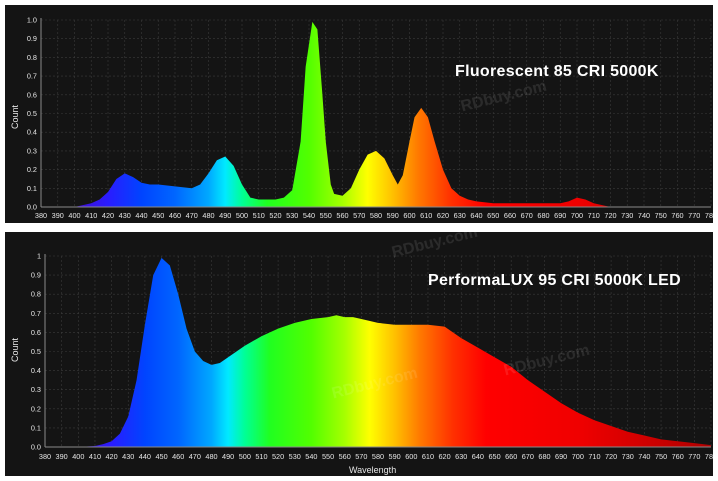 This screenshot has width=718, height=481. What do you see at coordinates (32, 114) in the screenshot?
I see `y-tick-labels: 0.0 0.1 0.2 0.3 0.4 0.5 0.6 0.7 0.8 0.9 1.0` at bounding box center [32, 114].